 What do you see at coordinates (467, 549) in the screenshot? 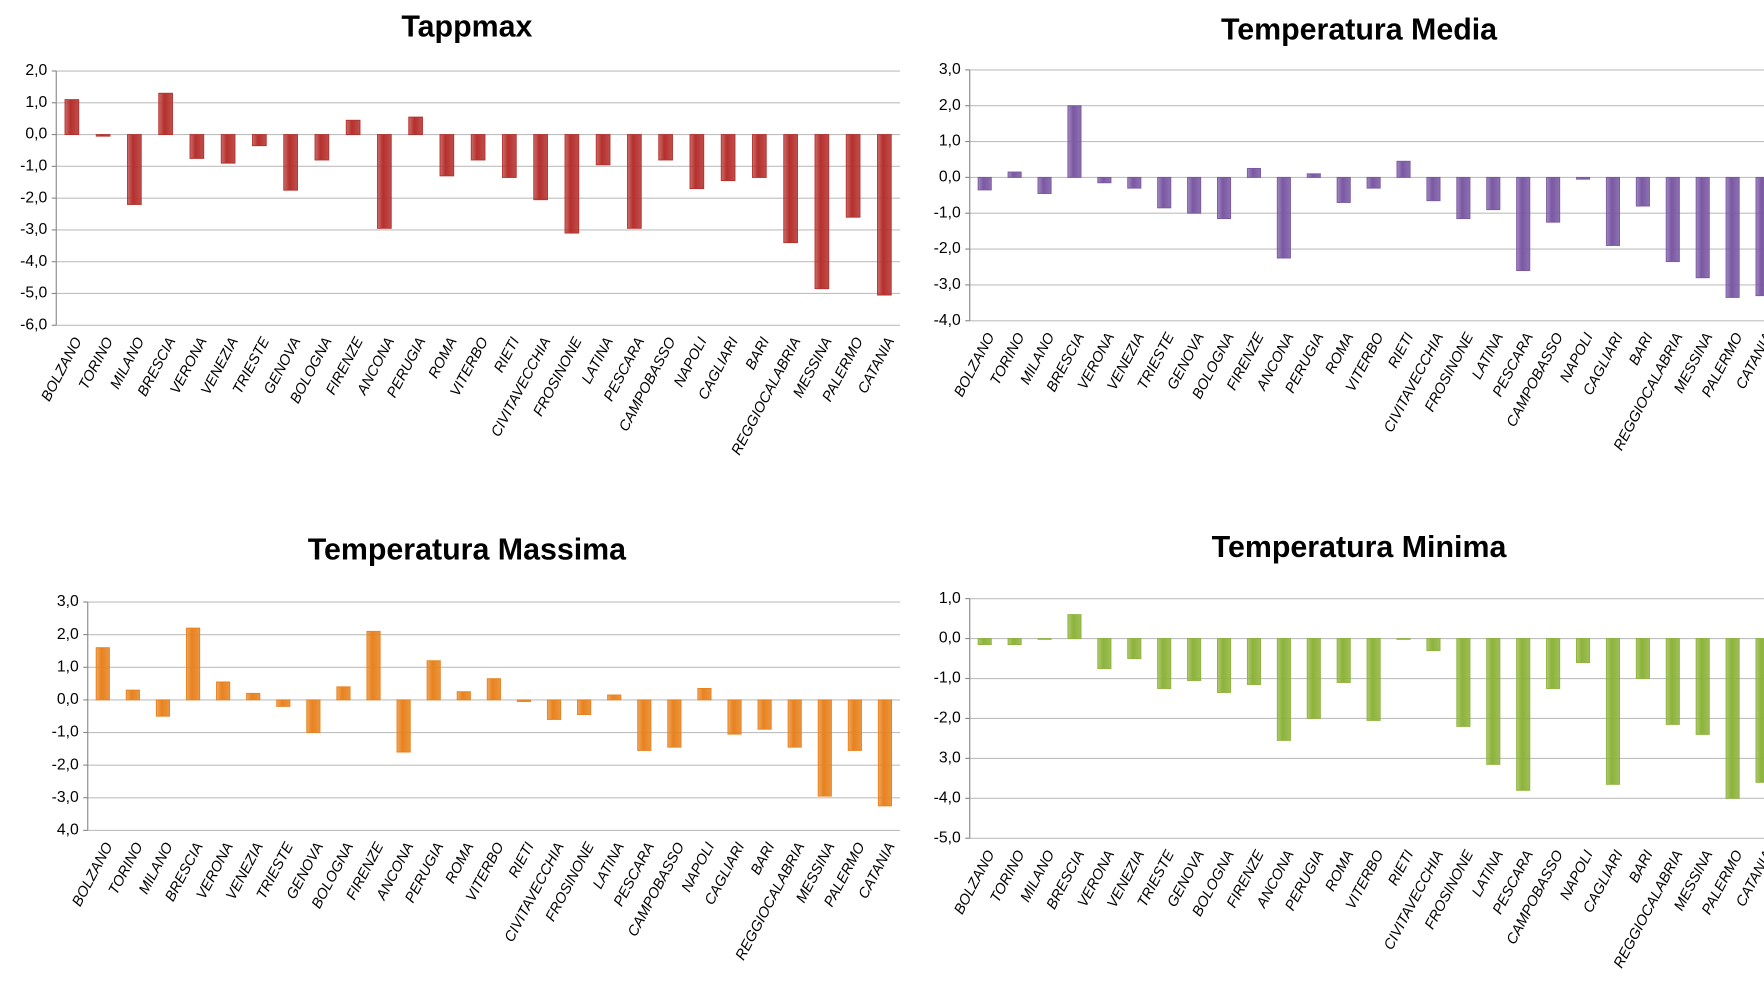
I see `chart-title: Temperatura Massima` at bounding box center [467, 549].